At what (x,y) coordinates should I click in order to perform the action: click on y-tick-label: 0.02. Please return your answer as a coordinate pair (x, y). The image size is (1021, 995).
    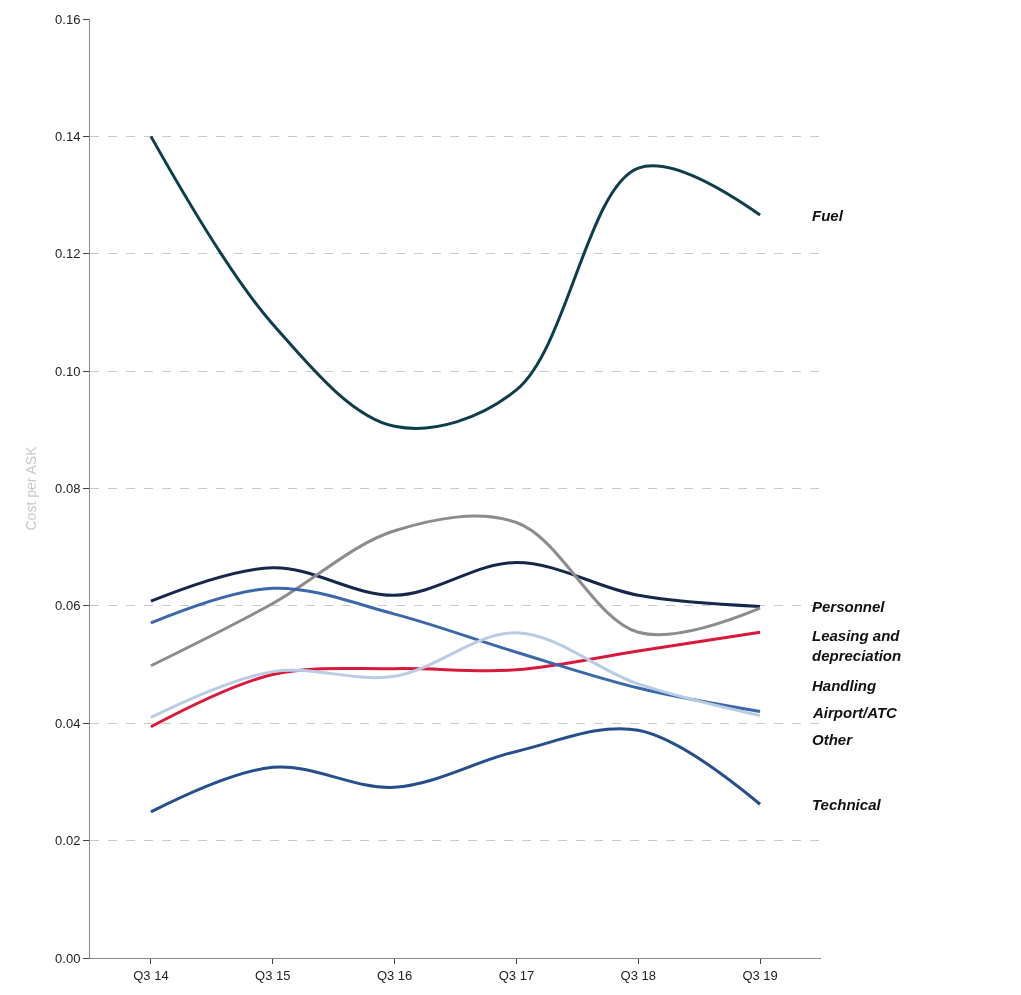
    Looking at the image, I should click on (68, 841).